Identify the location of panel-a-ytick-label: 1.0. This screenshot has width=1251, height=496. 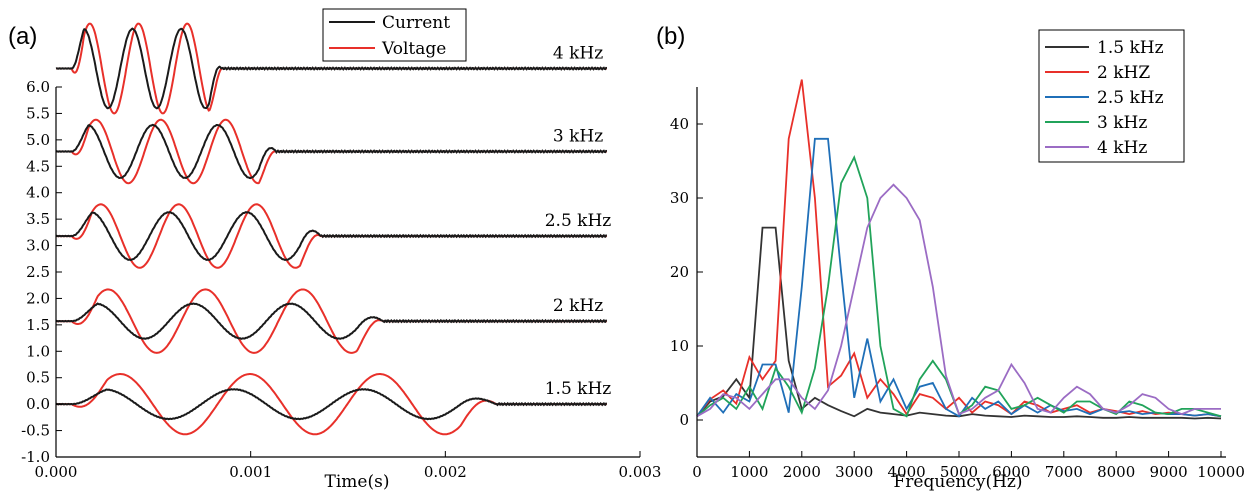
(38, 351).